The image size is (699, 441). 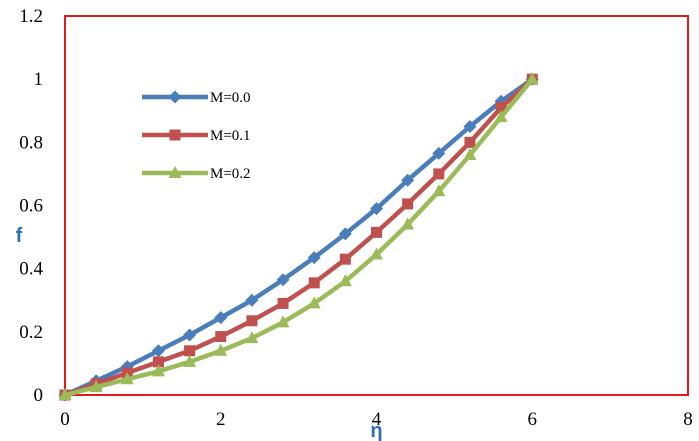 I want to click on legend-entry: M=0.0, so click(x=196, y=98).